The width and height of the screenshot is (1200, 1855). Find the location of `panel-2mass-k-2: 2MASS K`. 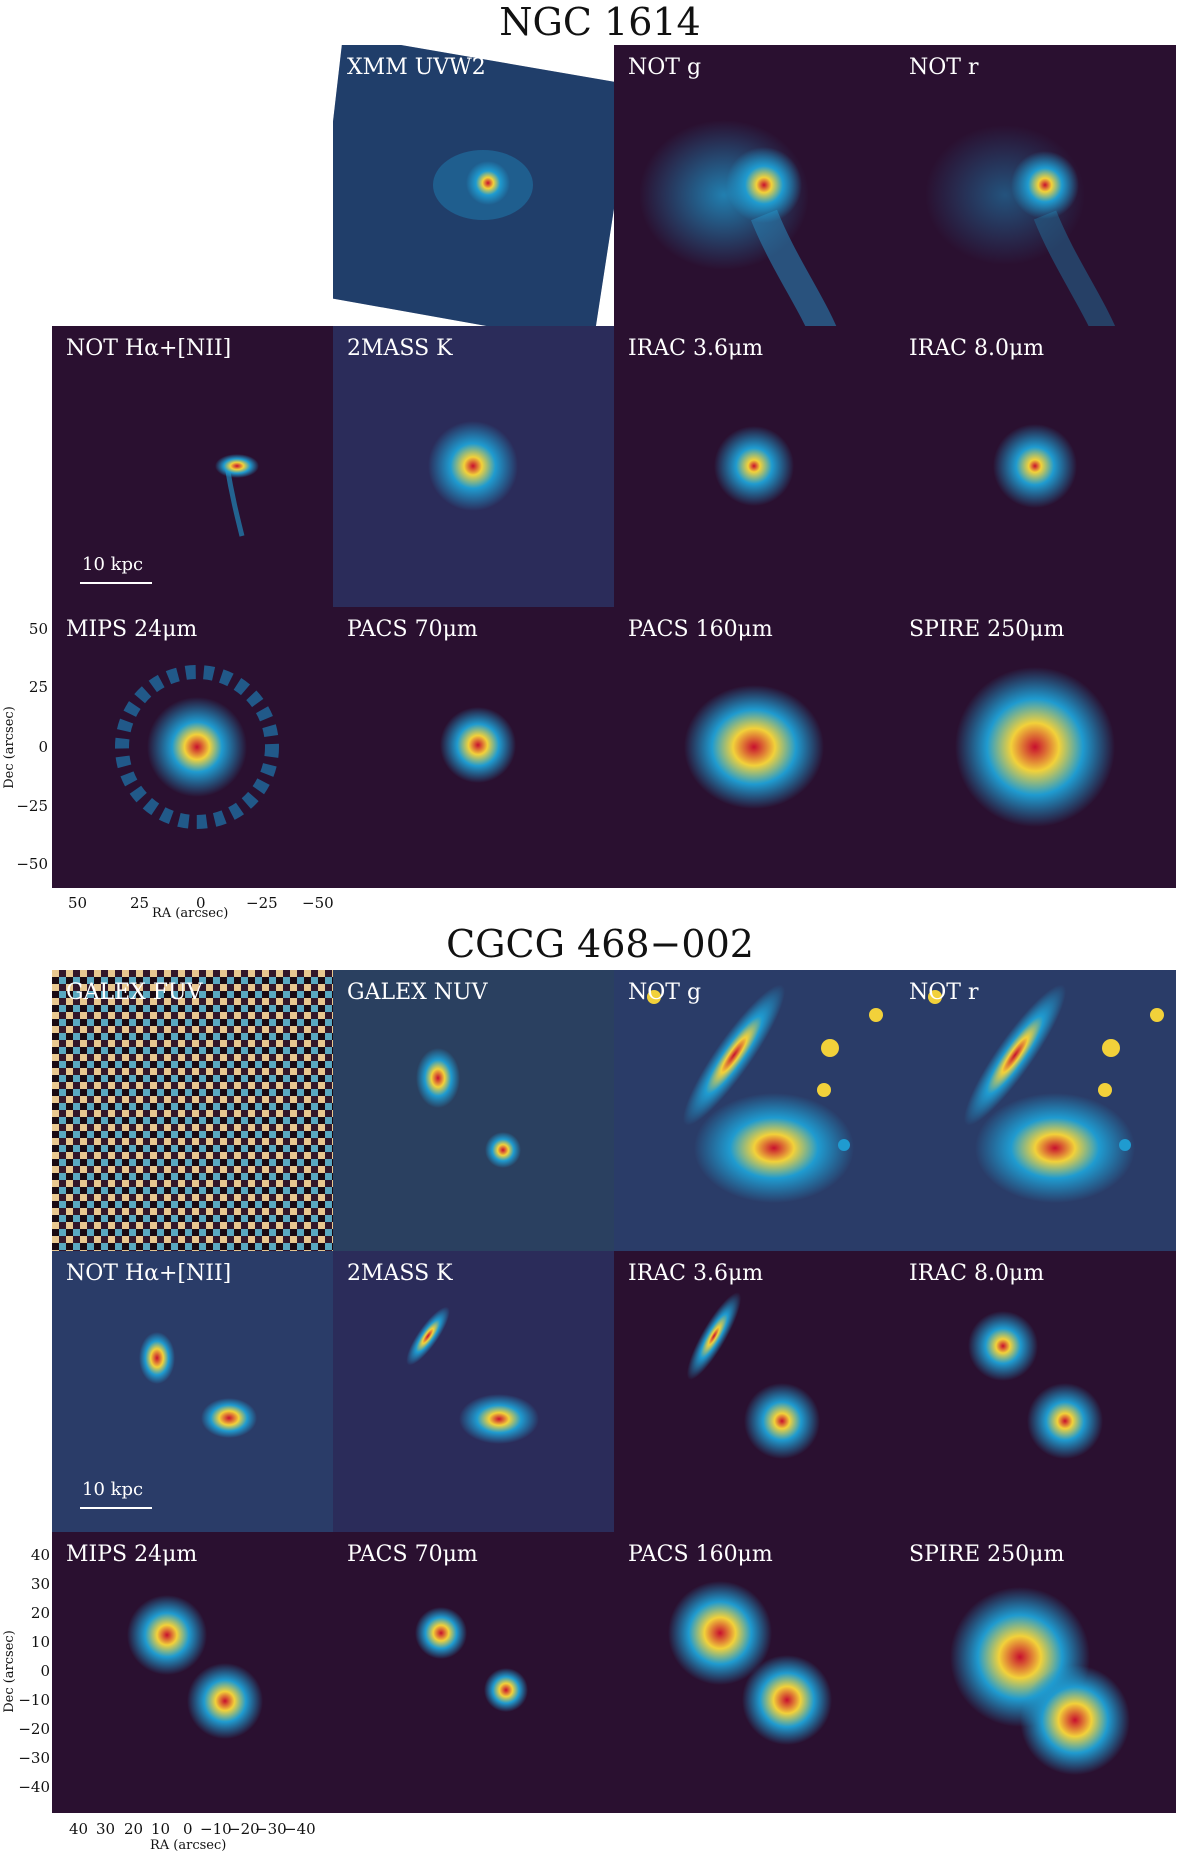

panel-2mass-k-2: 2MASS K is located at coordinates (473, 1391).